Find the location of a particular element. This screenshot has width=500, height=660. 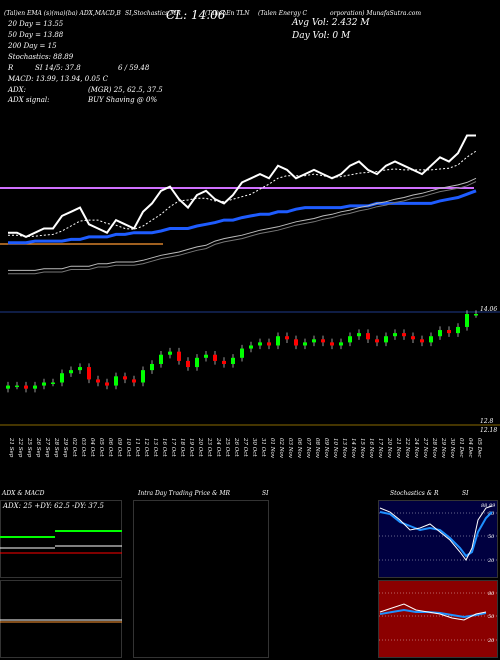

header-line1-a: (Tal)en EMA (s)(ma)(ba) ADX,MACD,B is located at coordinates (62, 13).